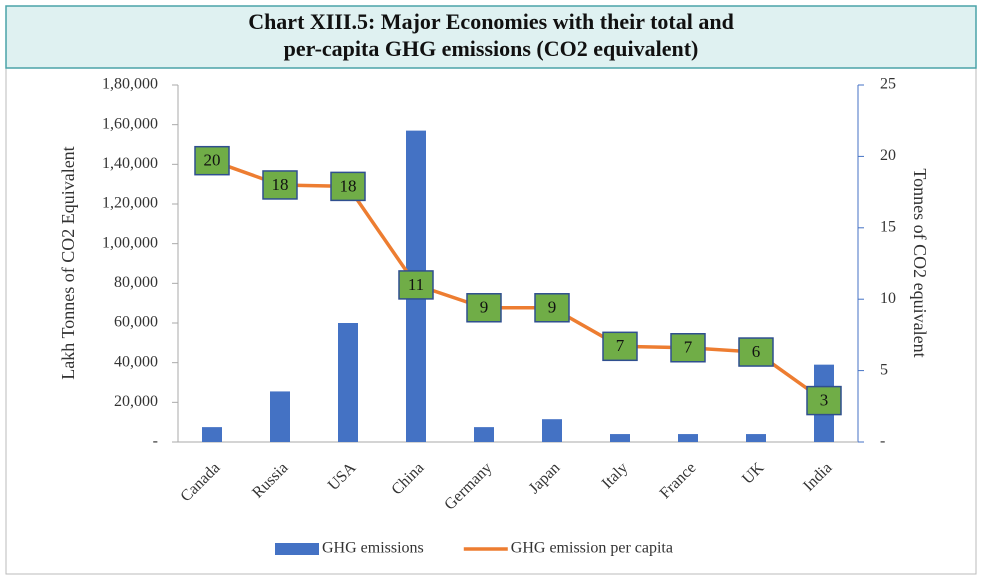 Image resolution: width=982 pixels, height=577 pixels. What do you see at coordinates (136, 361) in the screenshot?
I see `y-tick-label: 40,000` at bounding box center [136, 361].